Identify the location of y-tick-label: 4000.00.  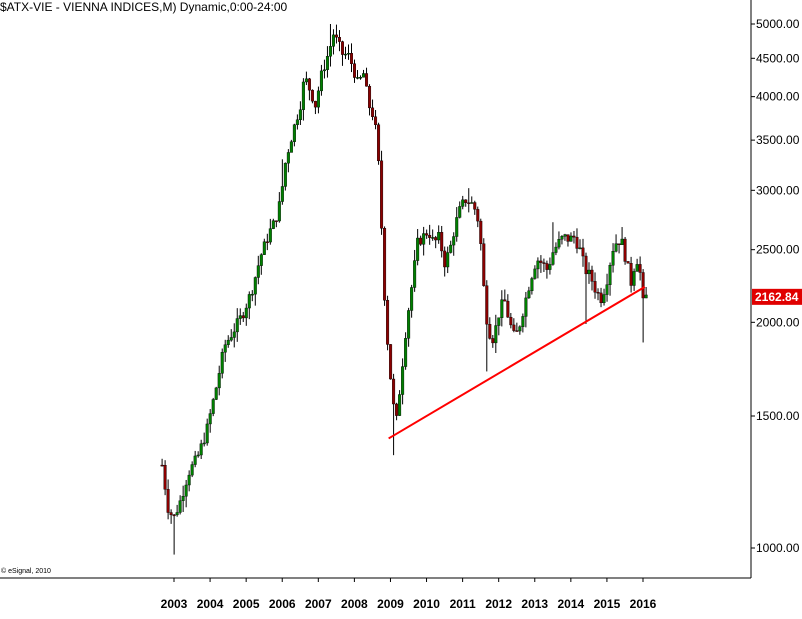
(778, 97).